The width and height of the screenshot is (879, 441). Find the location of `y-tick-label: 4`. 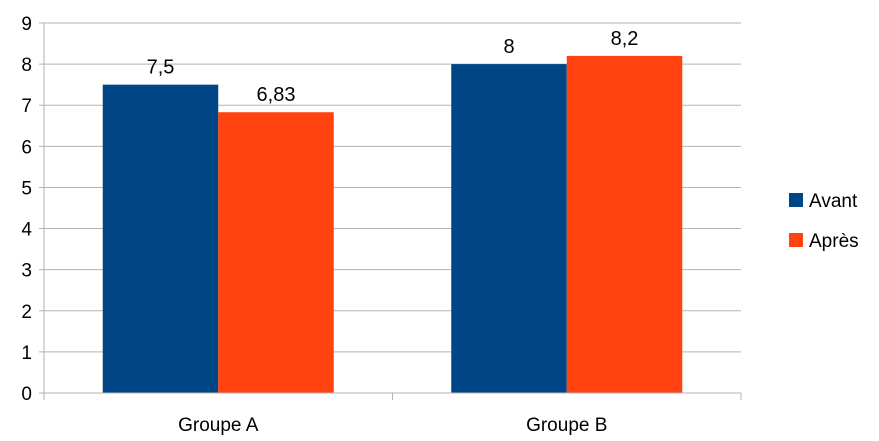

y-tick-label: 4 is located at coordinates (26, 230).